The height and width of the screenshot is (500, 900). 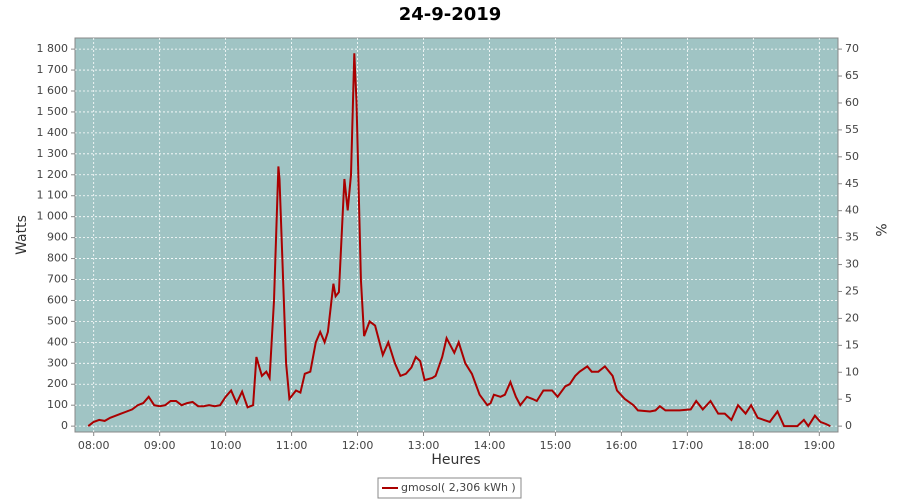 What do you see at coordinates (53, 111) in the screenshot?
I see `y-tick-label: 1 500` at bounding box center [53, 111].